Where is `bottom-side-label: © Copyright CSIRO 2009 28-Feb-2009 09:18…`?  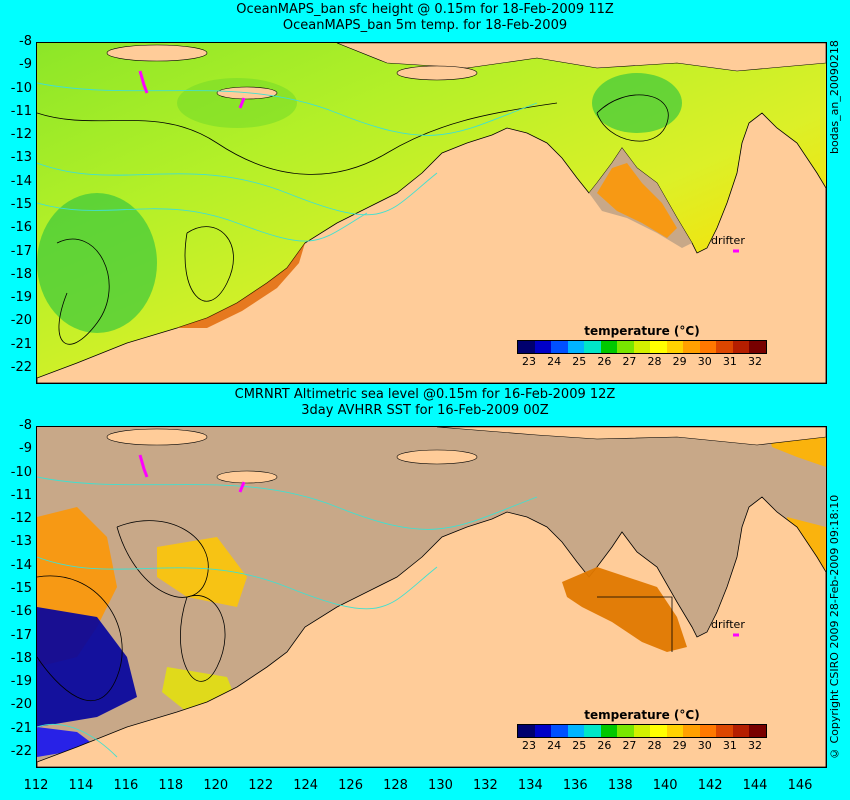
bottom-side-label: © Copyright CSIRO 2009 28-Feb-2009 09:18… is located at coordinates (834, 627).